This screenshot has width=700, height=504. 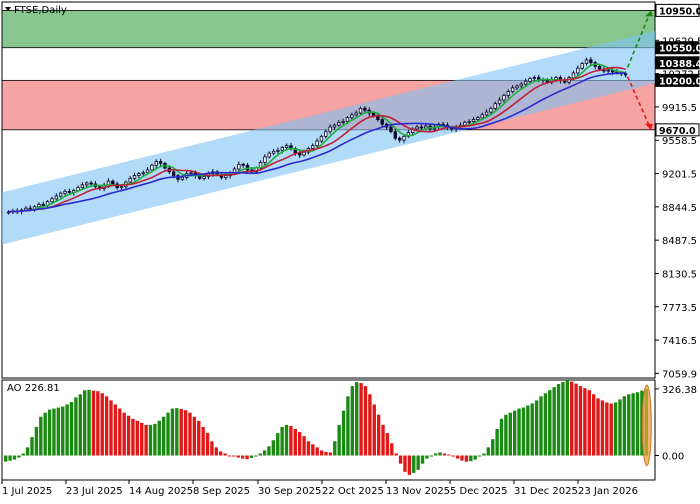 What do you see at coordinates (418, 491) in the screenshot?
I see `x-tick-label: 13 Nov 2025` at bounding box center [418, 491].